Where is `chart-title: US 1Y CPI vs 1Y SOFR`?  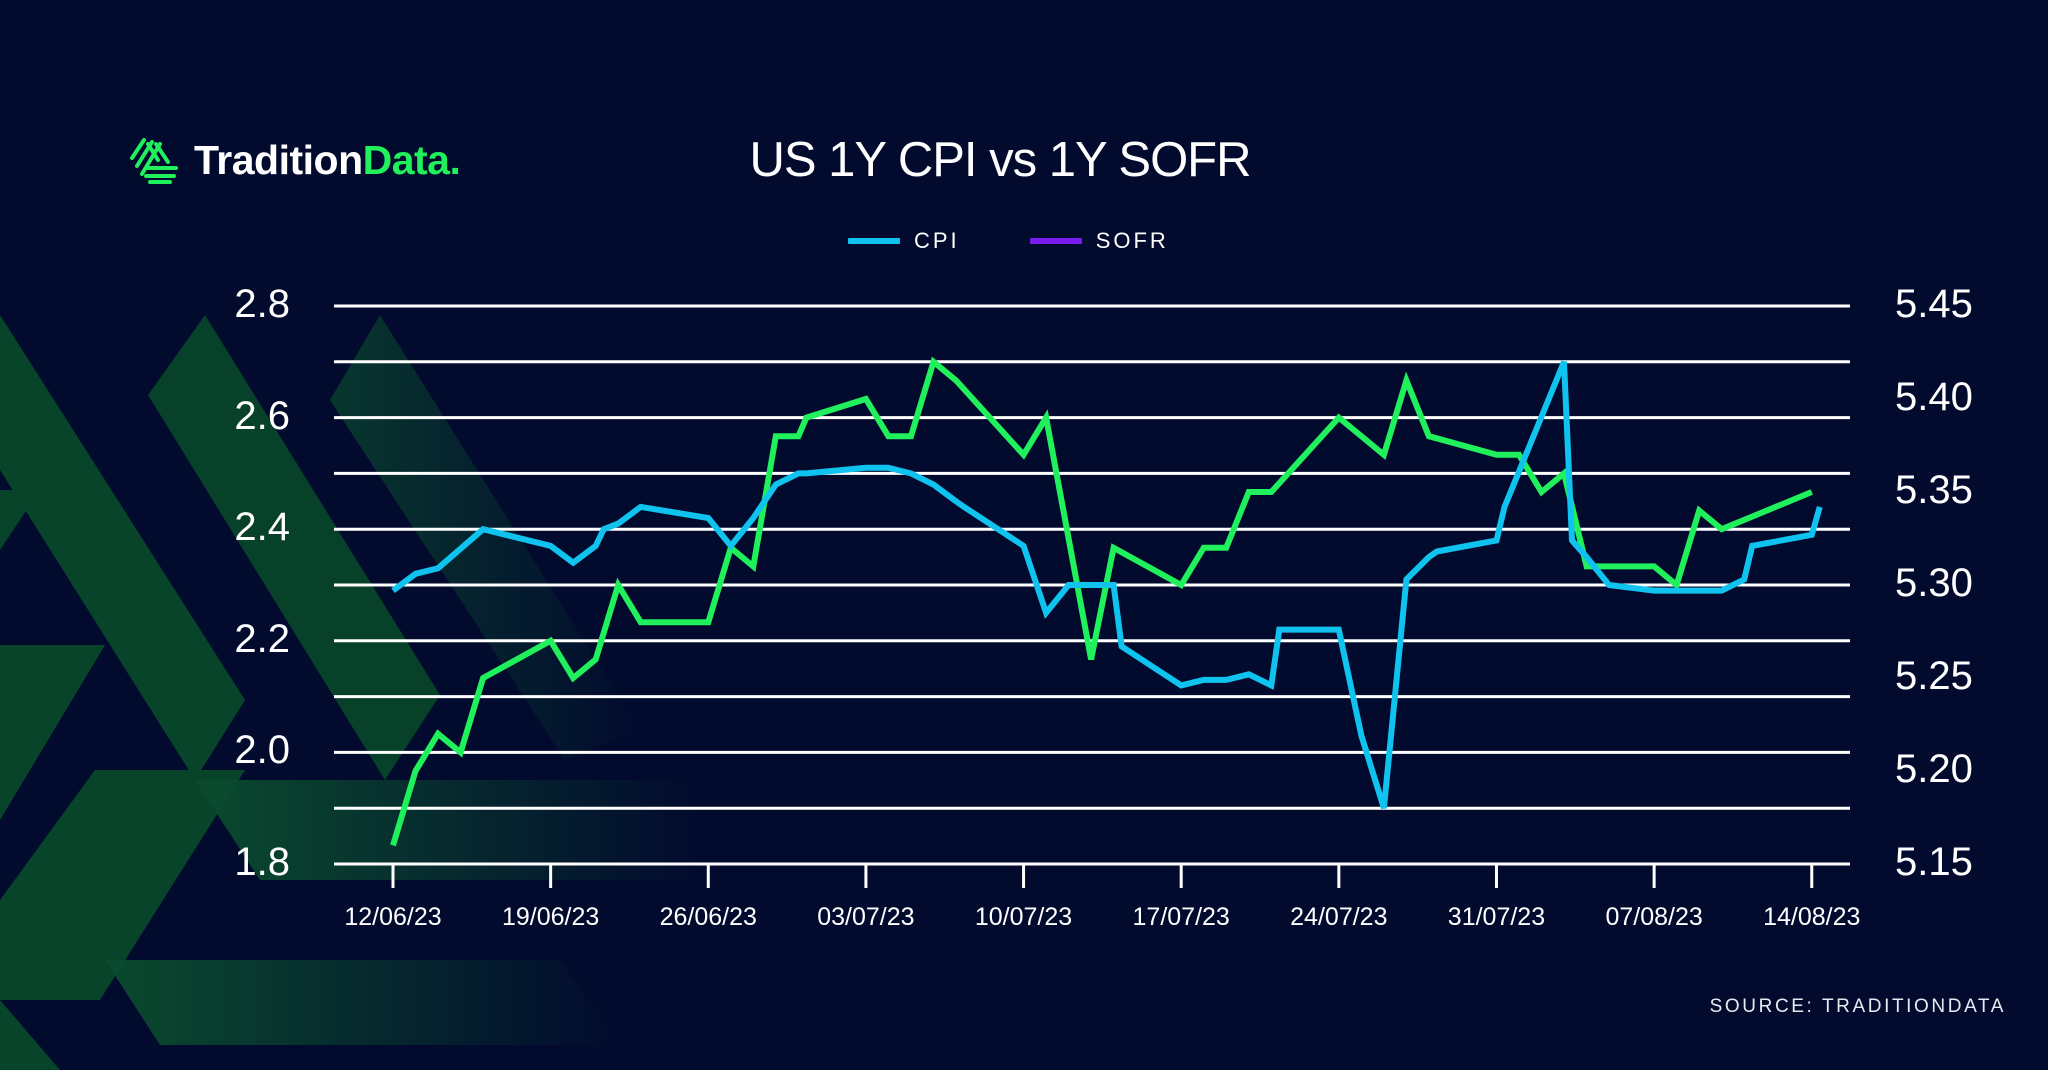
chart-title: US 1Y CPI vs 1Y SOFR is located at coordinates (1024, 160).